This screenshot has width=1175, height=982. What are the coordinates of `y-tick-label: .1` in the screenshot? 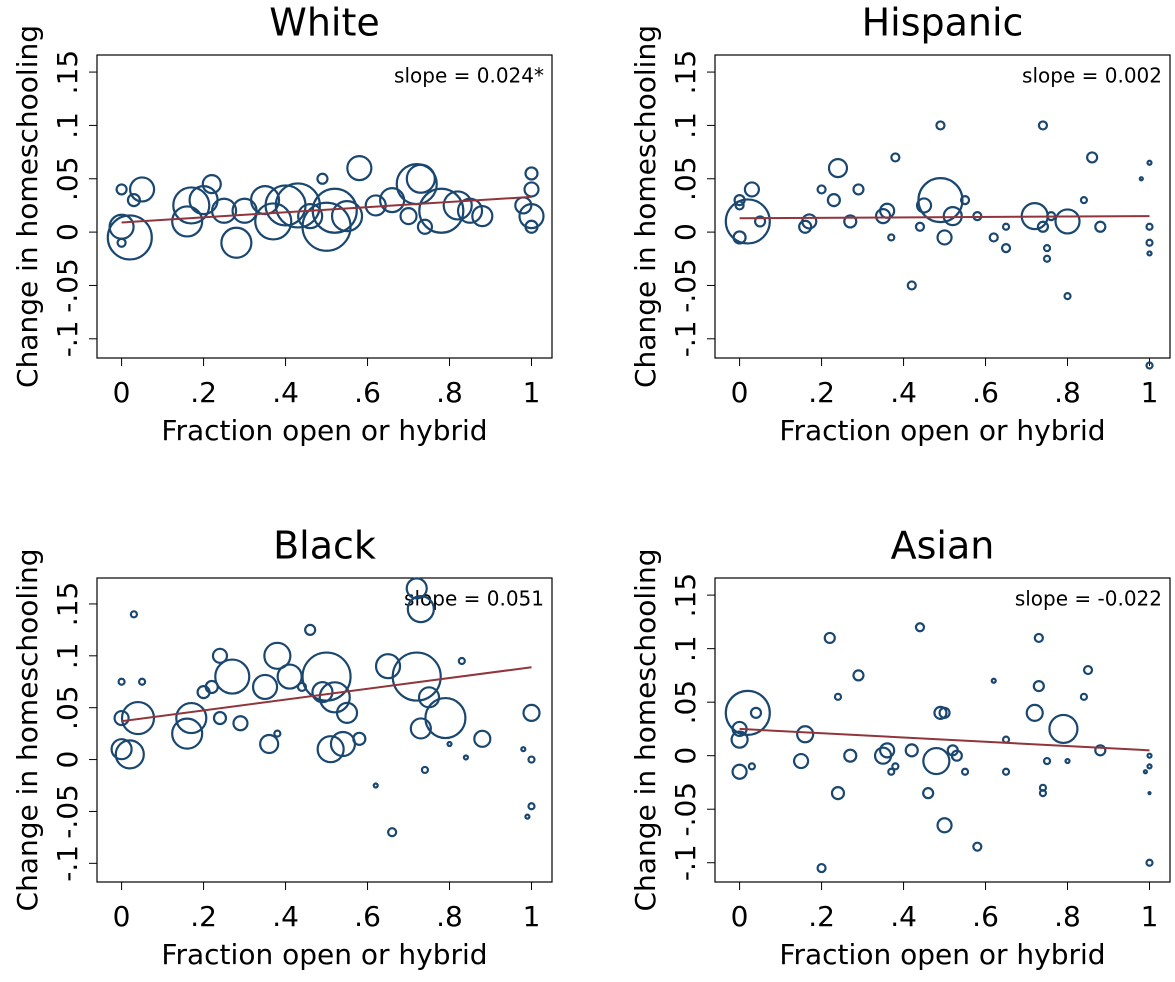 It's located at (67, 125).